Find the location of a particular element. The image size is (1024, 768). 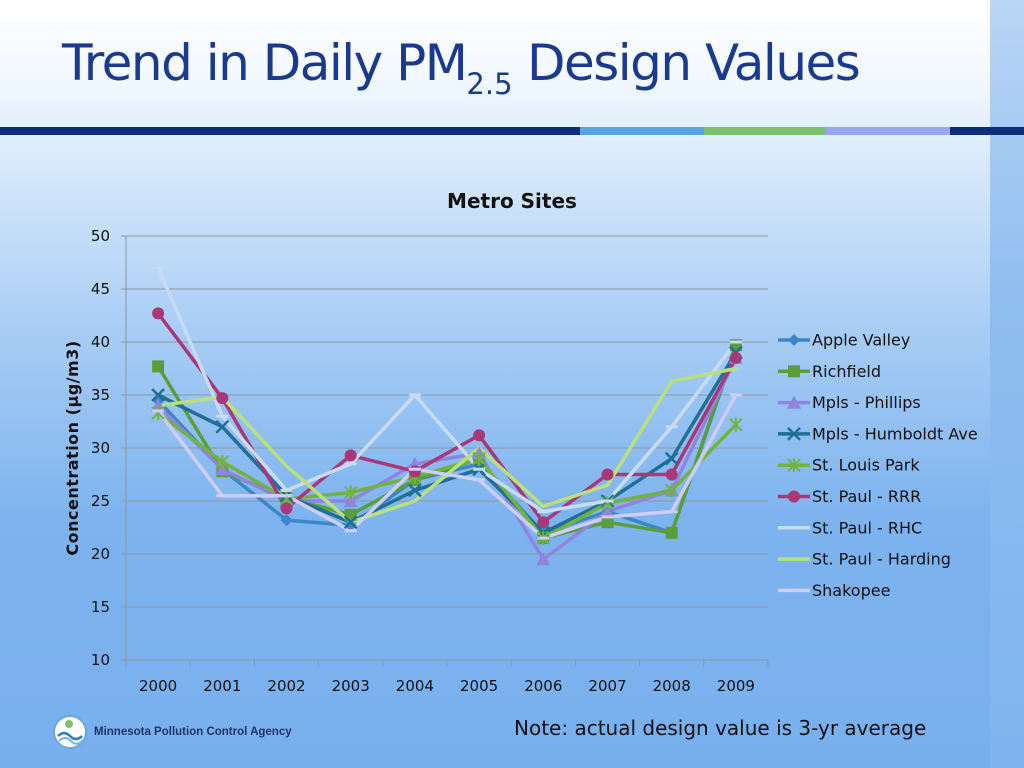

legend-label: Mpls - Humboldt Ave is located at coordinates (895, 433).